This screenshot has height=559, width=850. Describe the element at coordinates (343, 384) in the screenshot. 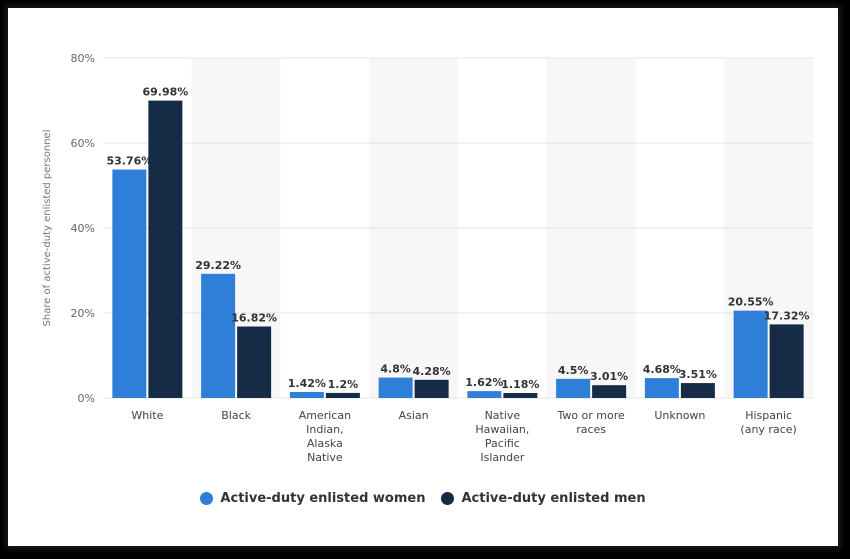

I see `data-label: 1.2%` at that location.